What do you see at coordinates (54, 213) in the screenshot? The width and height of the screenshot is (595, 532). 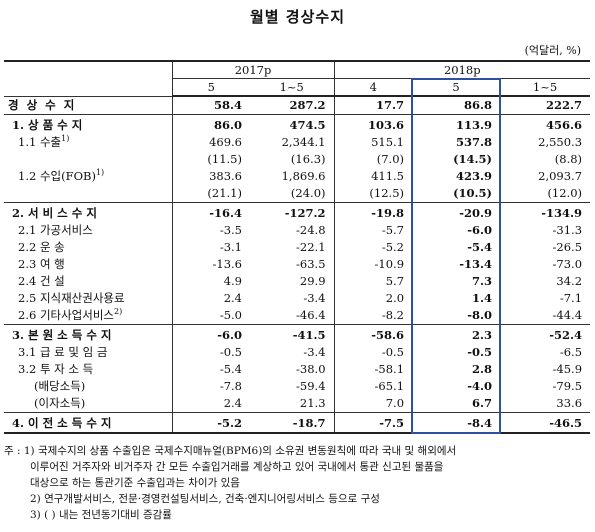 I see `row-label-text: 2. 서 비 스 수 지` at bounding box center [54, 213].